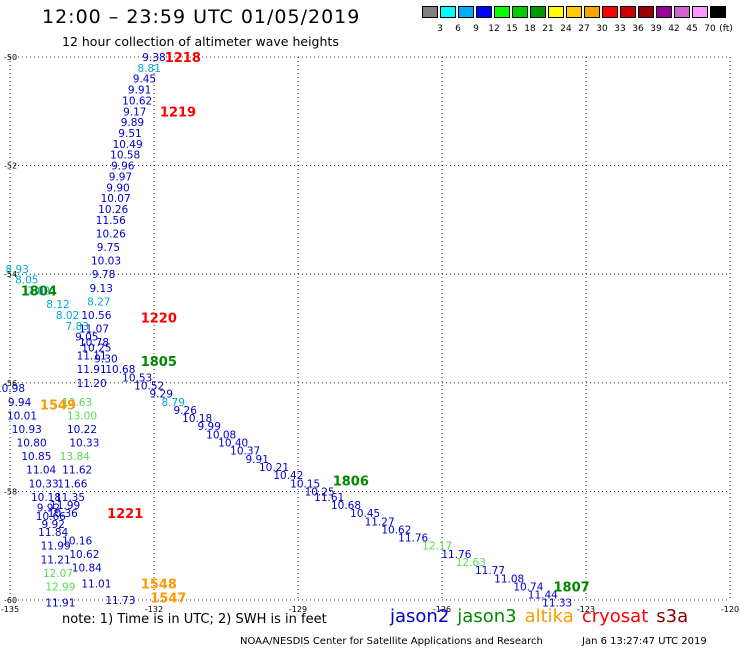 Image resolution: width=740 pixels, height=650 pixels. Describe the element at coordinates (77, 327) in the screenshot. I see `wave-height-value: 7.83` at that location.